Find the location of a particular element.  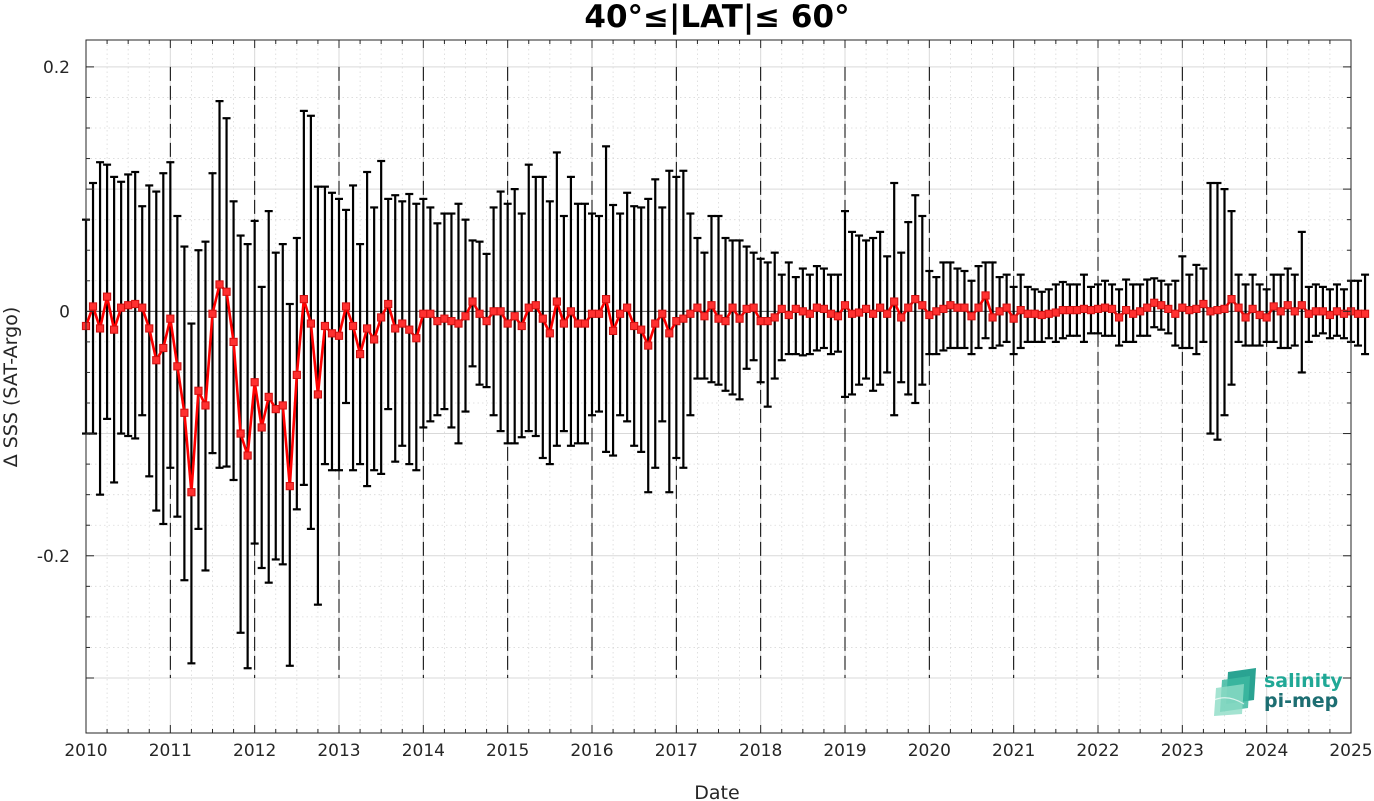

y-tick-label: 0 is located at coordinates (64, 312).